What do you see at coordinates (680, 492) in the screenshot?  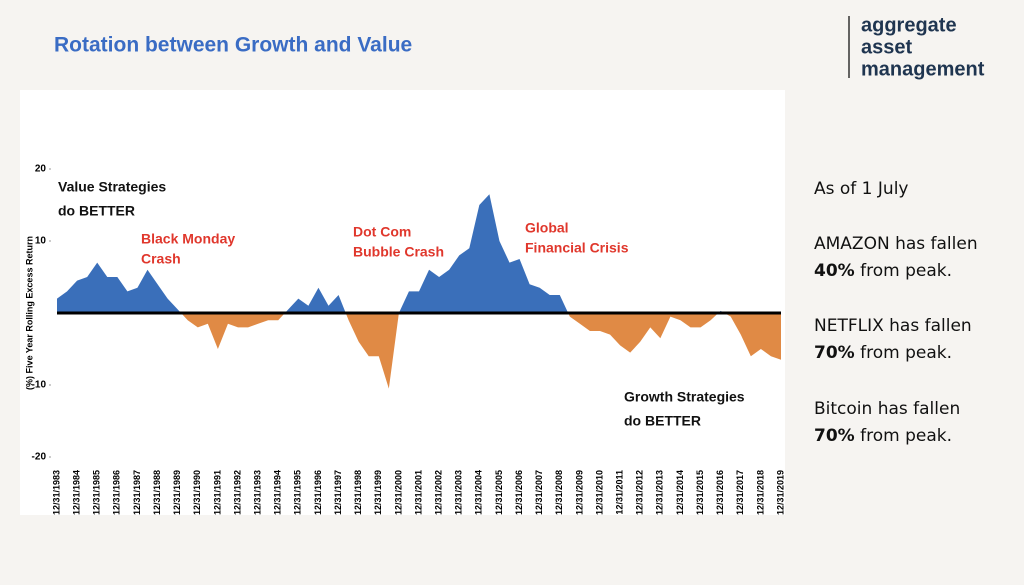 I see `x-tick-label: 12/31/2014` at bounding box center [680, 492].